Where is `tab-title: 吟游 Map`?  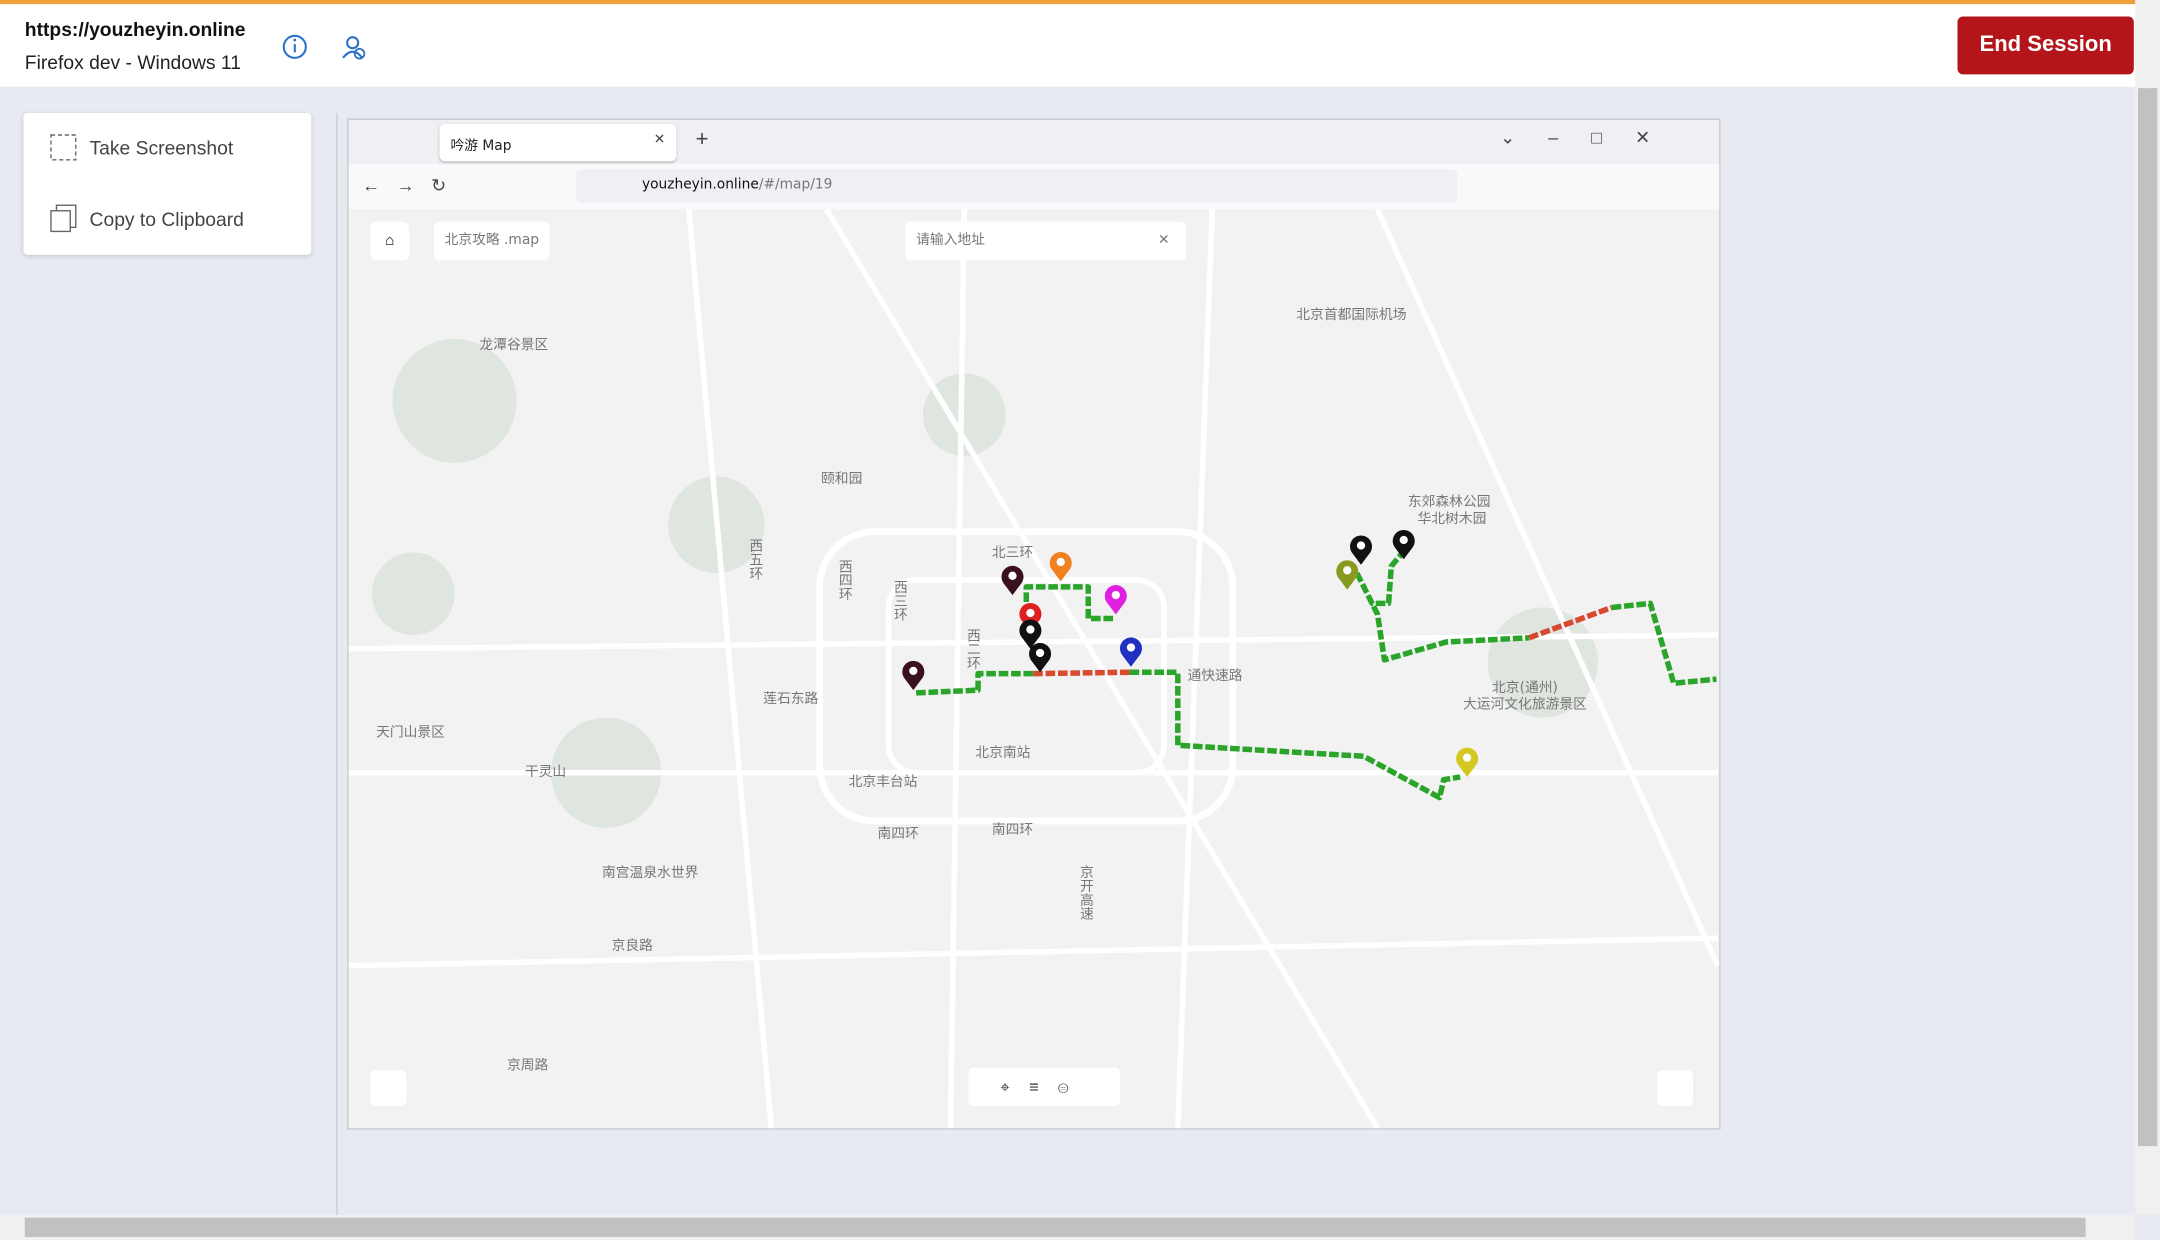
tab-title: 吟游 Map is located at coordinates (481, 147).